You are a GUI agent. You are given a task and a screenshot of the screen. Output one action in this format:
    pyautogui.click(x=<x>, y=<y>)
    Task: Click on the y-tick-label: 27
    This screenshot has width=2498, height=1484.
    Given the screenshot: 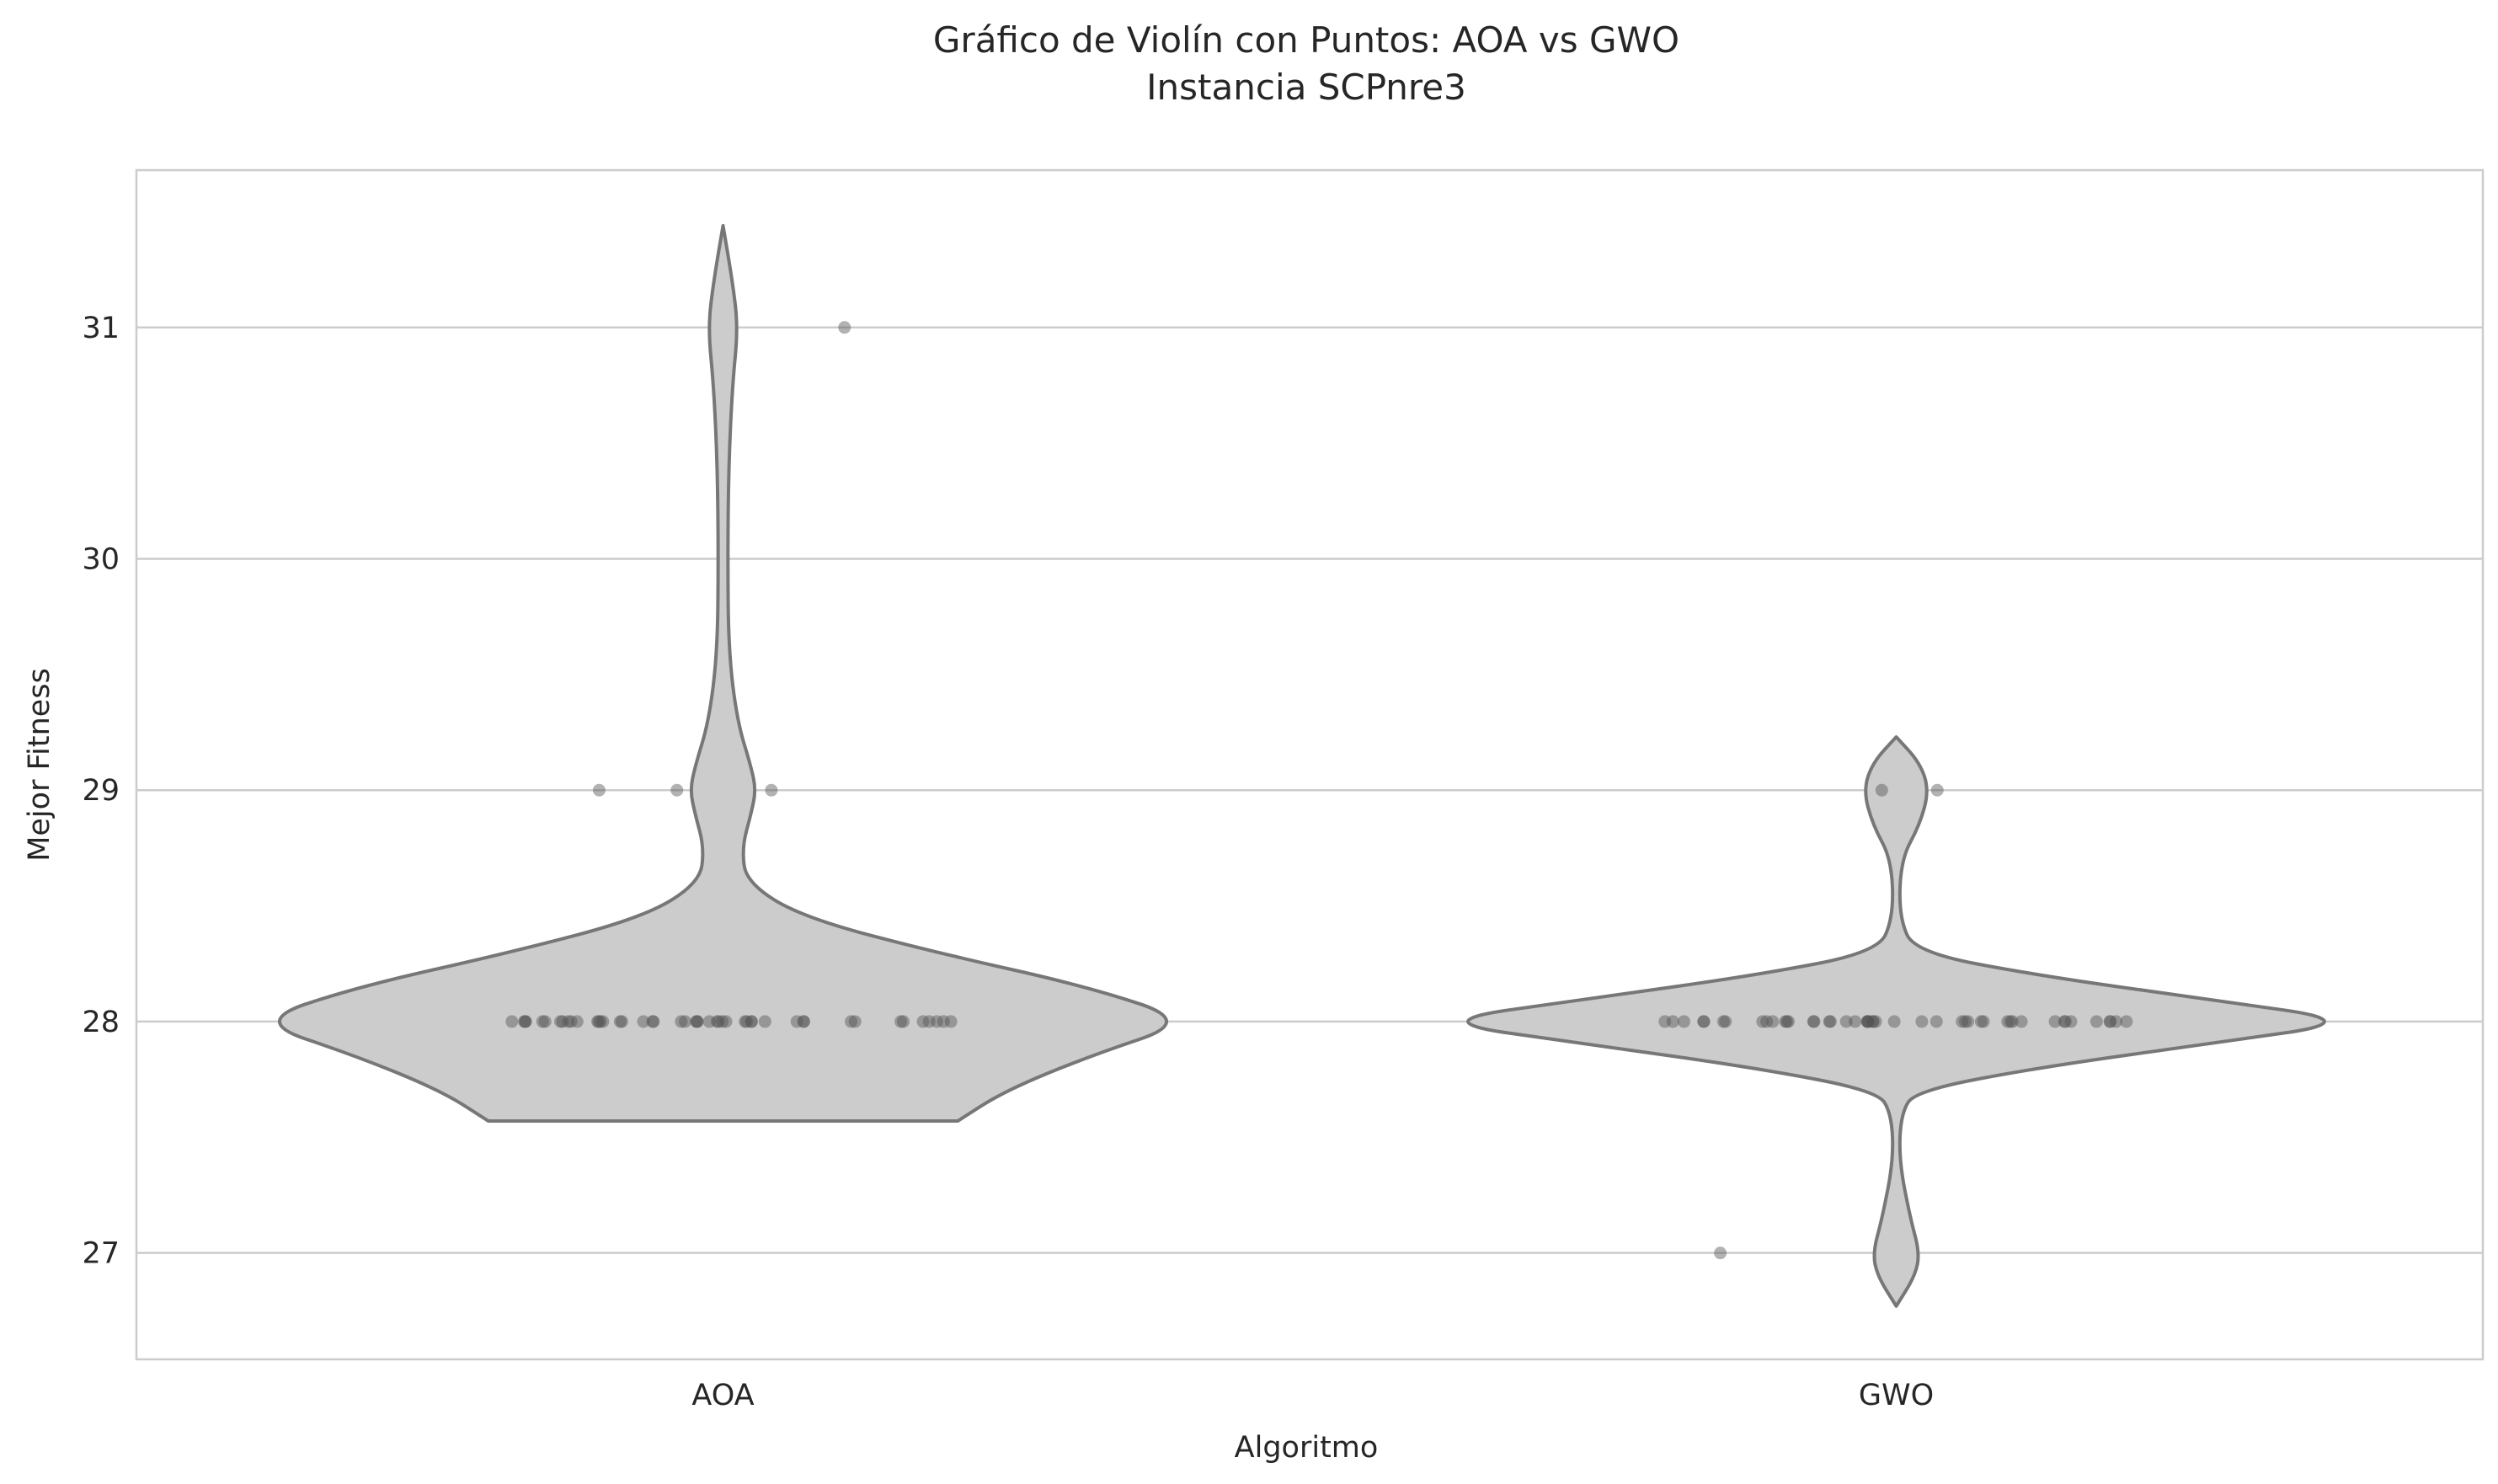 What is the action you would take?
    pyautogui.click(x=101, y=1254)
    